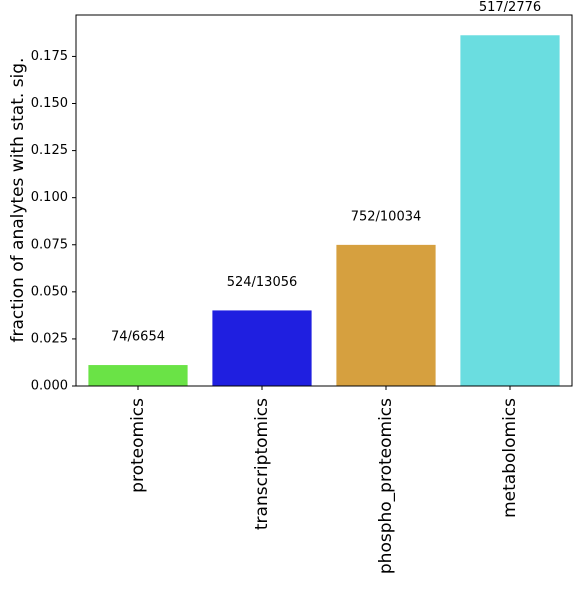  What do you see at coordinates (49, 197) in the screenshot?
I see `y-tick-label: 0.100` at bounding box center [49, 197].